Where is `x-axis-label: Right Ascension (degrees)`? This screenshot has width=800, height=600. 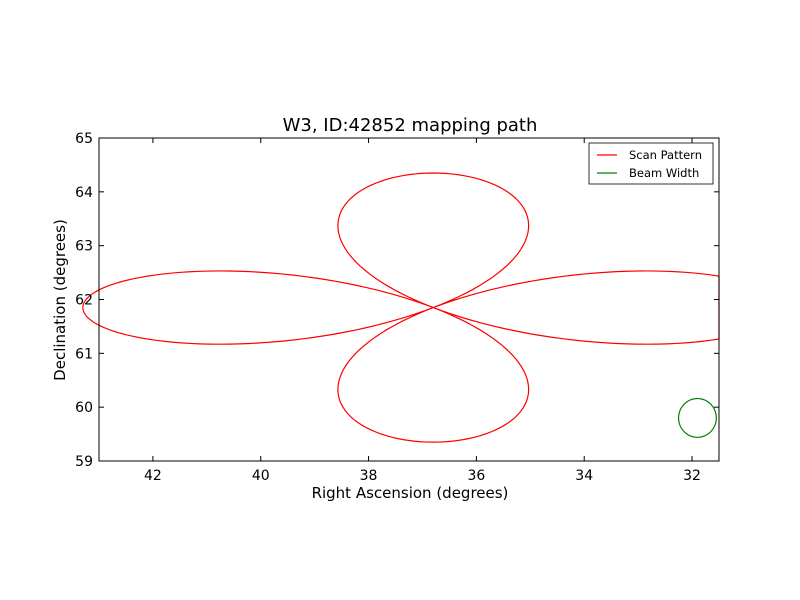
x-axis-label: Right Ascension (degrees) is located at coordinates (410, 493).